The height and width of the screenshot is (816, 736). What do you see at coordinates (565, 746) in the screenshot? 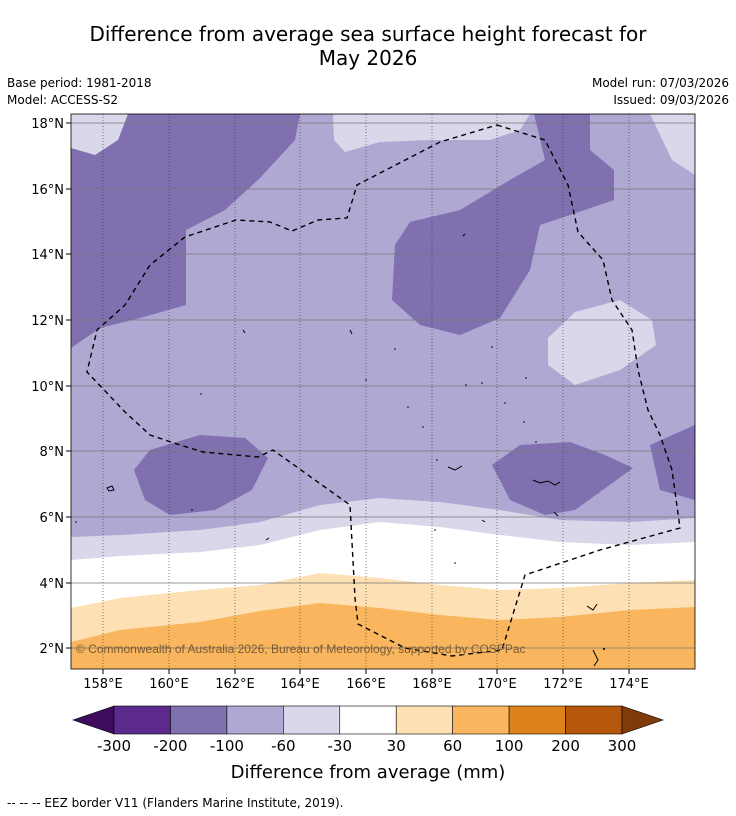
I see `colorbar-tick: 200` at bounding box center [565, 746].